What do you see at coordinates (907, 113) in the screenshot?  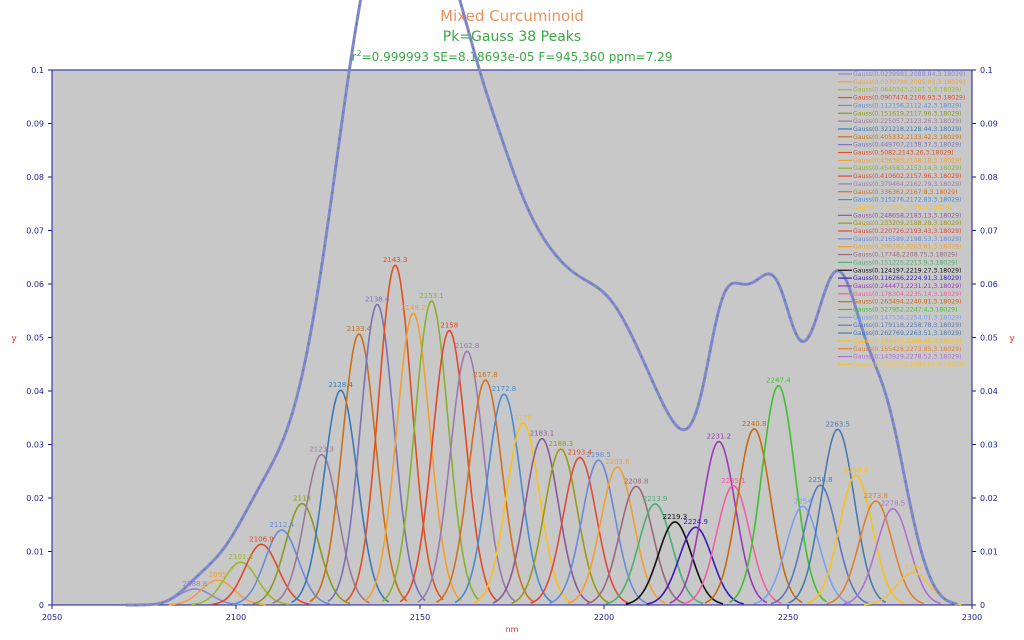 I see `legend-entry-6: Gauss(0.151619,2117.96,3.18029)` at bounding box center [907, 113].